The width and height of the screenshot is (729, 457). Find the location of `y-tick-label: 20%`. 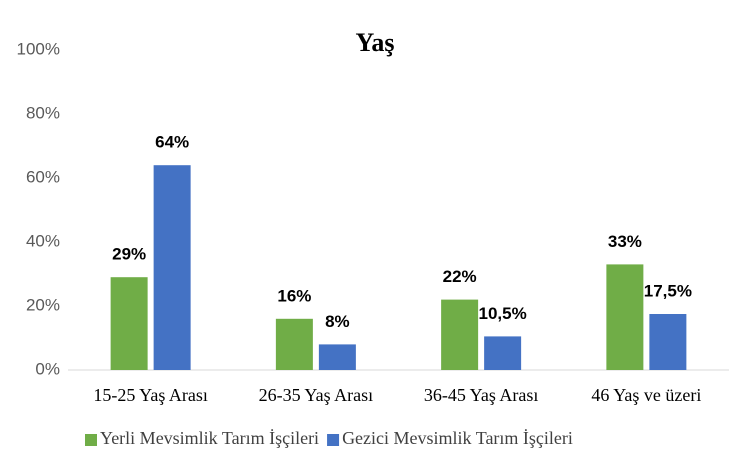

y-tick-label: 20% is located at coordinates (43, 304).